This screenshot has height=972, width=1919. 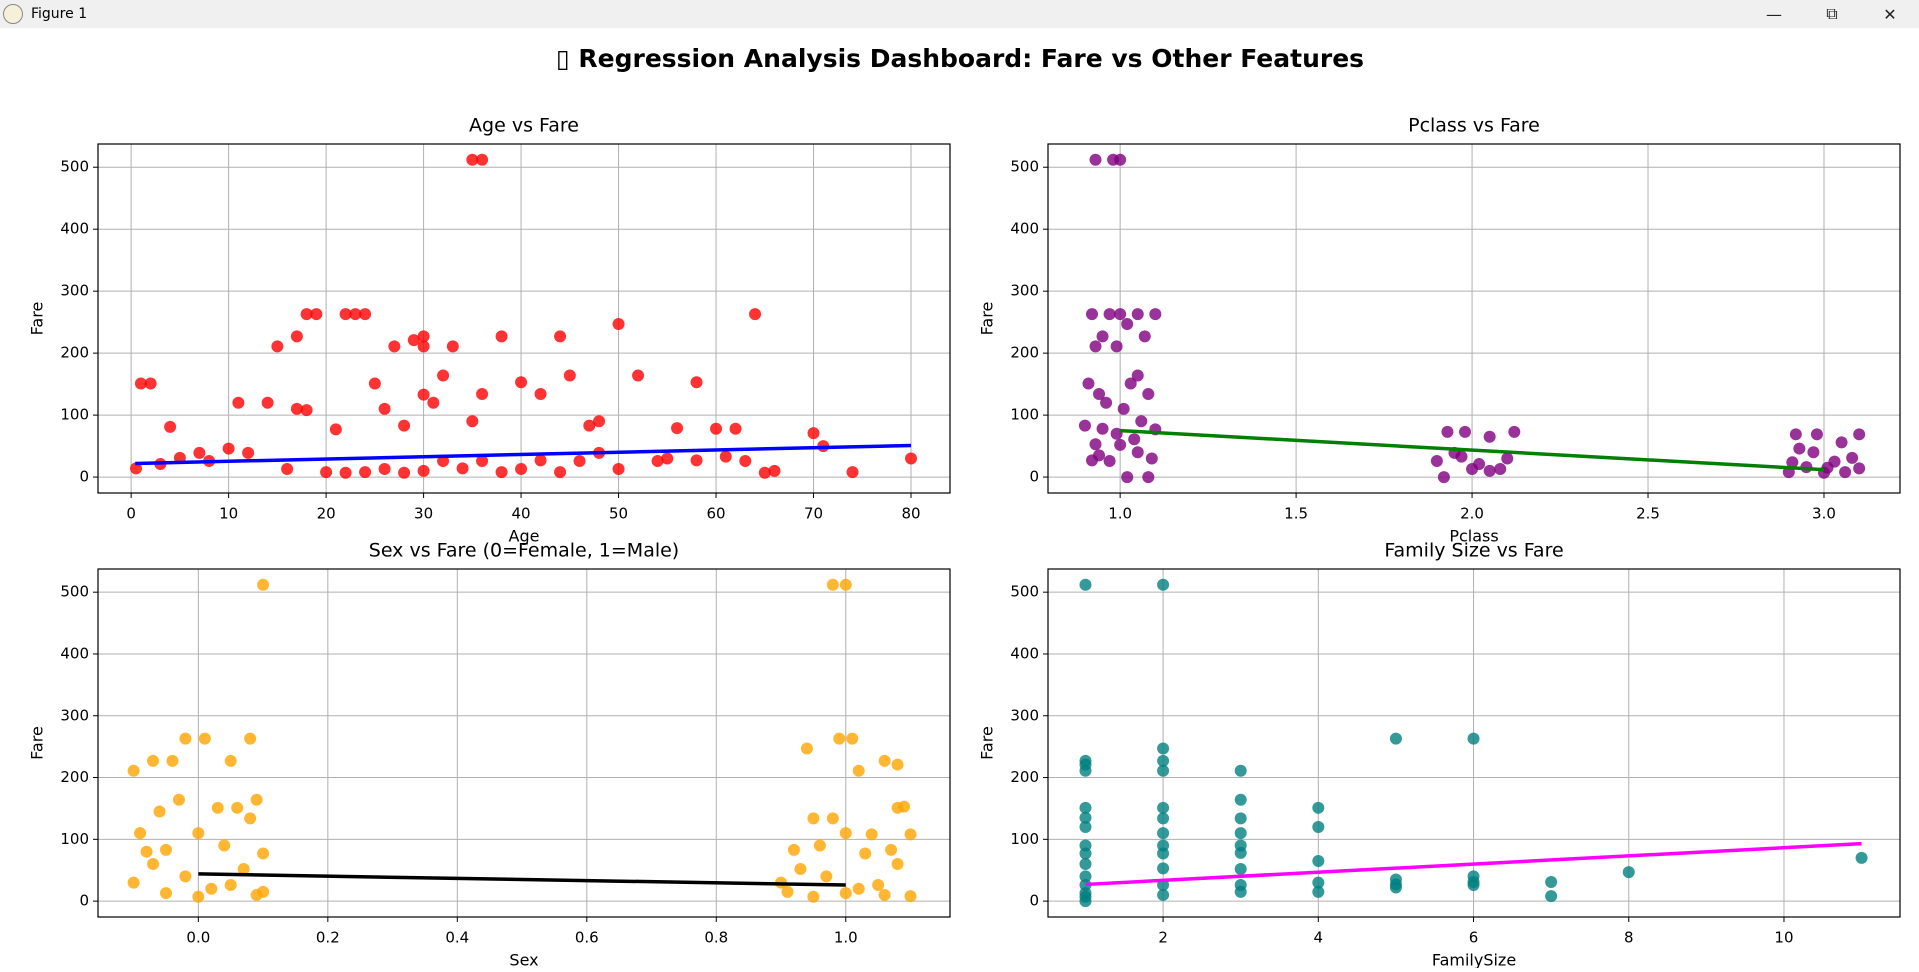 What do you see at coordinates (1890, 14) in the screenshot?
I see `close-button: ✕` at bounding box center [1890, 14].